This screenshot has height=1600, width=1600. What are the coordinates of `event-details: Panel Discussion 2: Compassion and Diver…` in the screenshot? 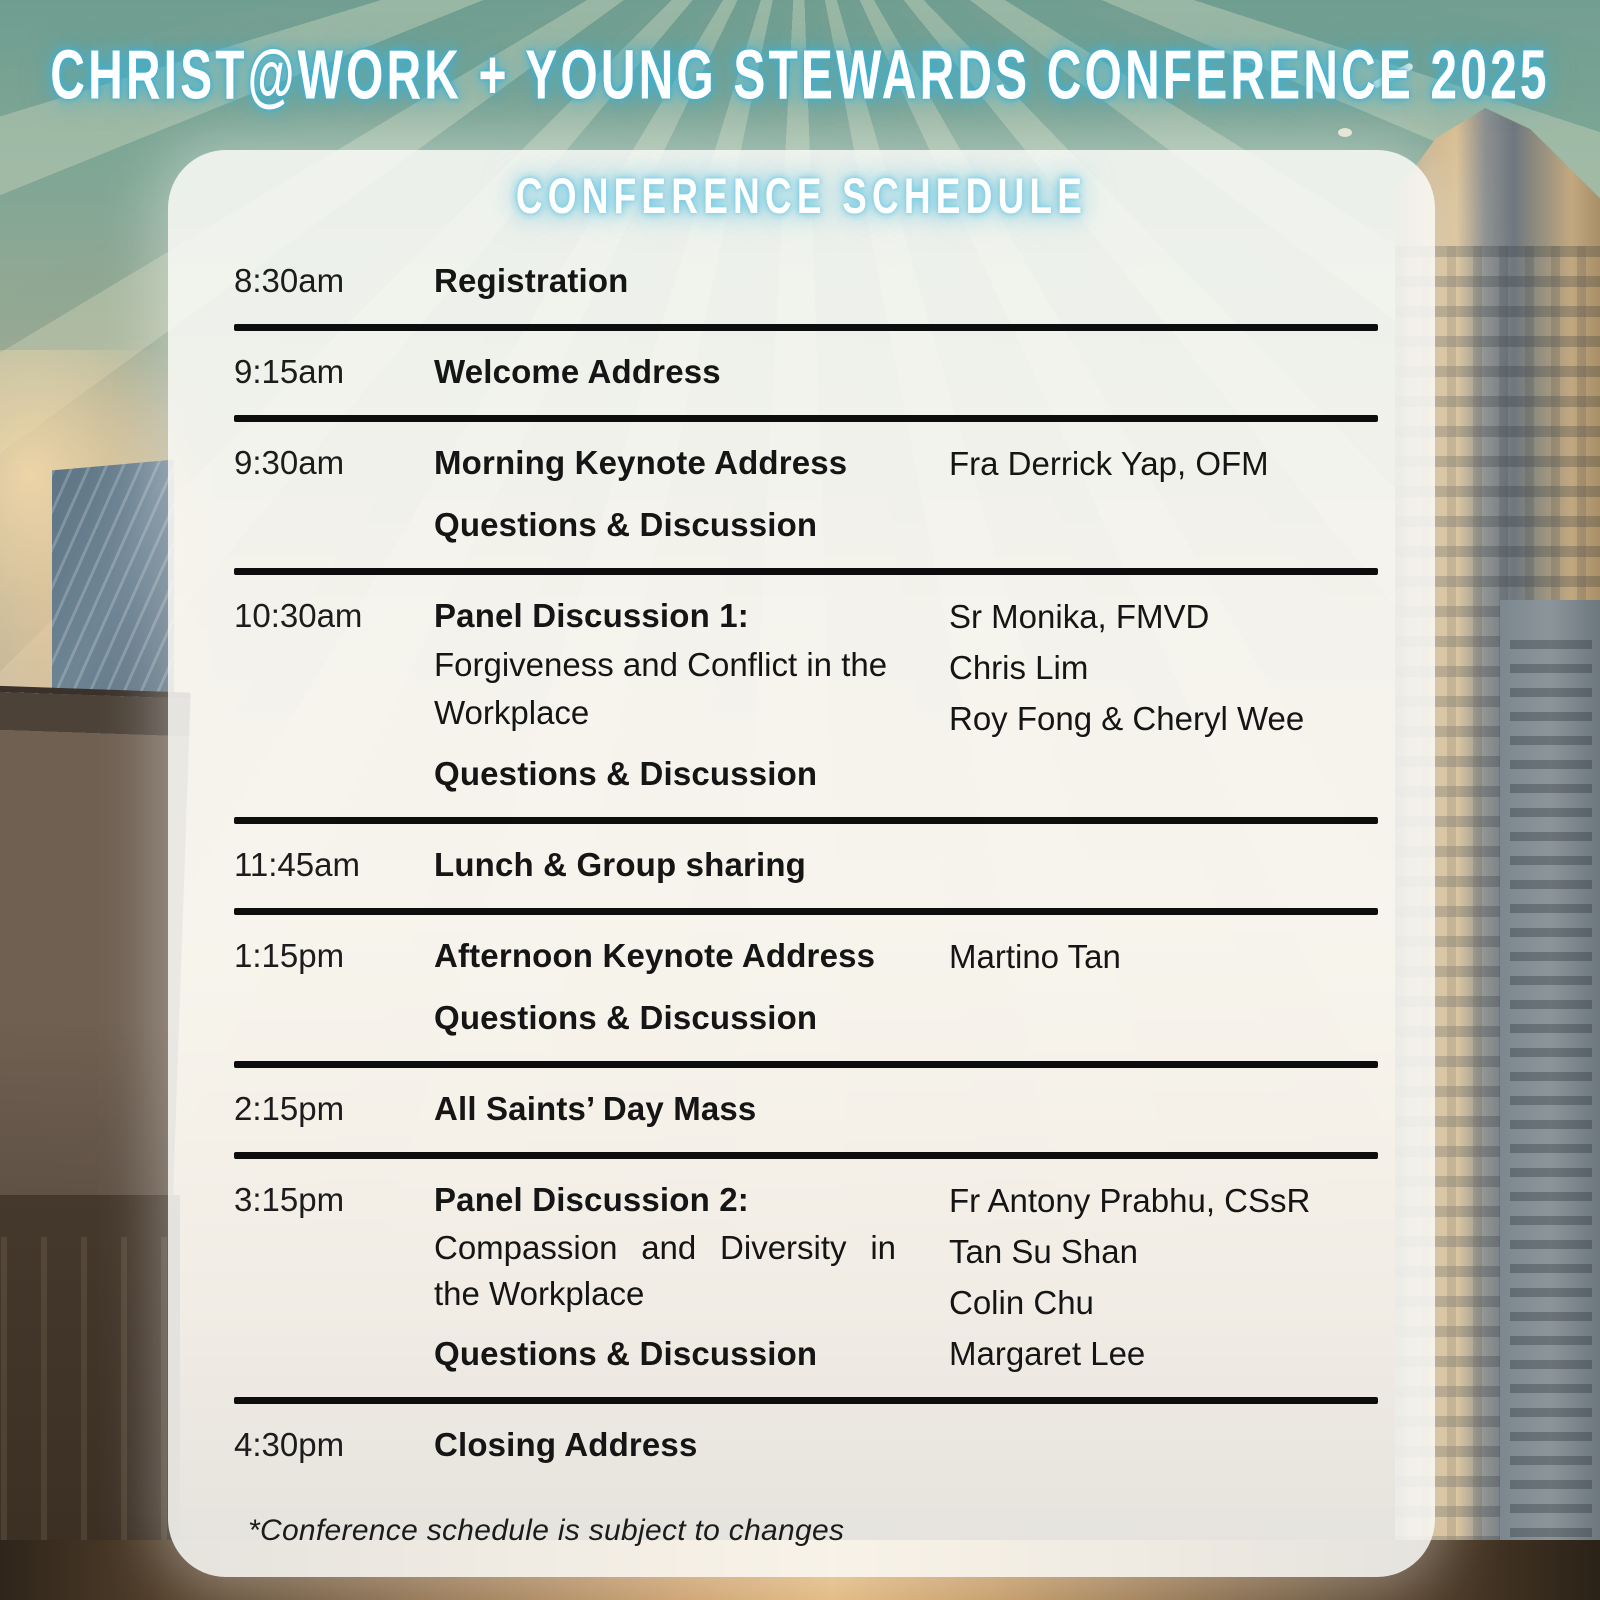 It's located at (691, 1277).